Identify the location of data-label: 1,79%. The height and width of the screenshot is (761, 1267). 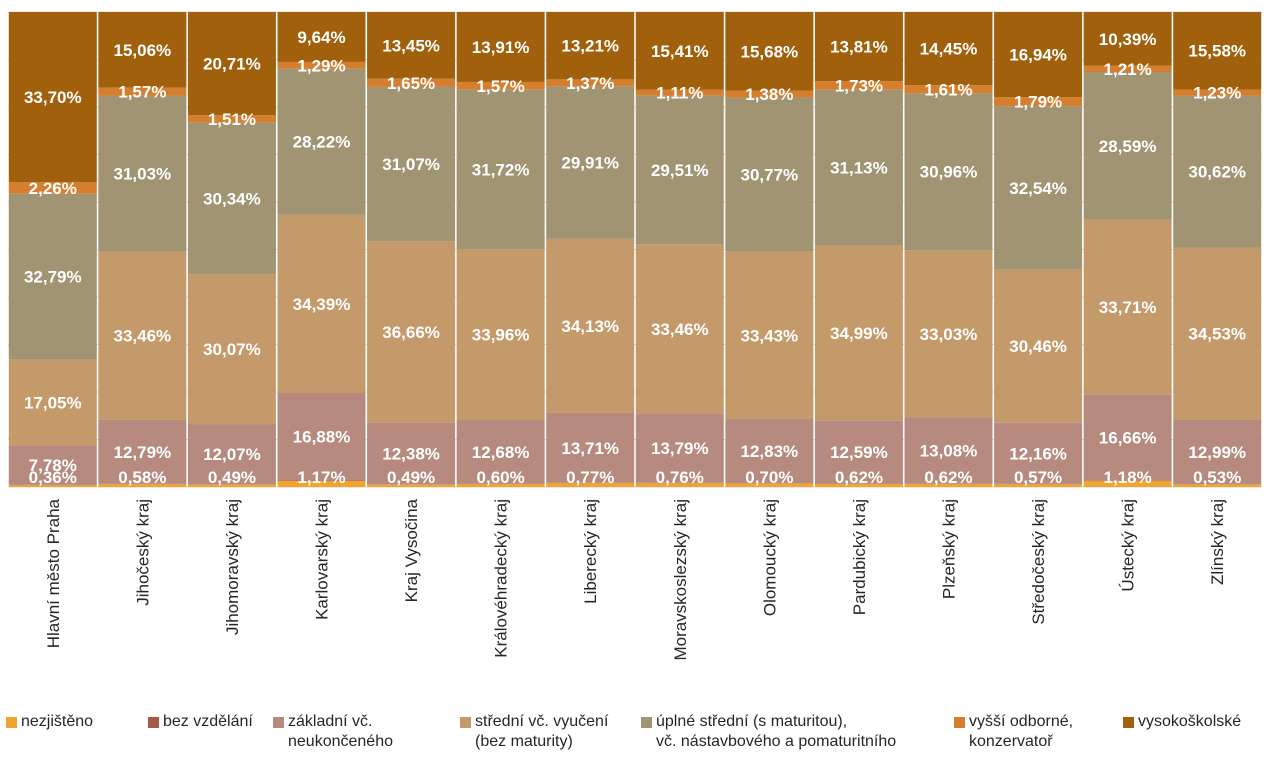
(1038, 102).